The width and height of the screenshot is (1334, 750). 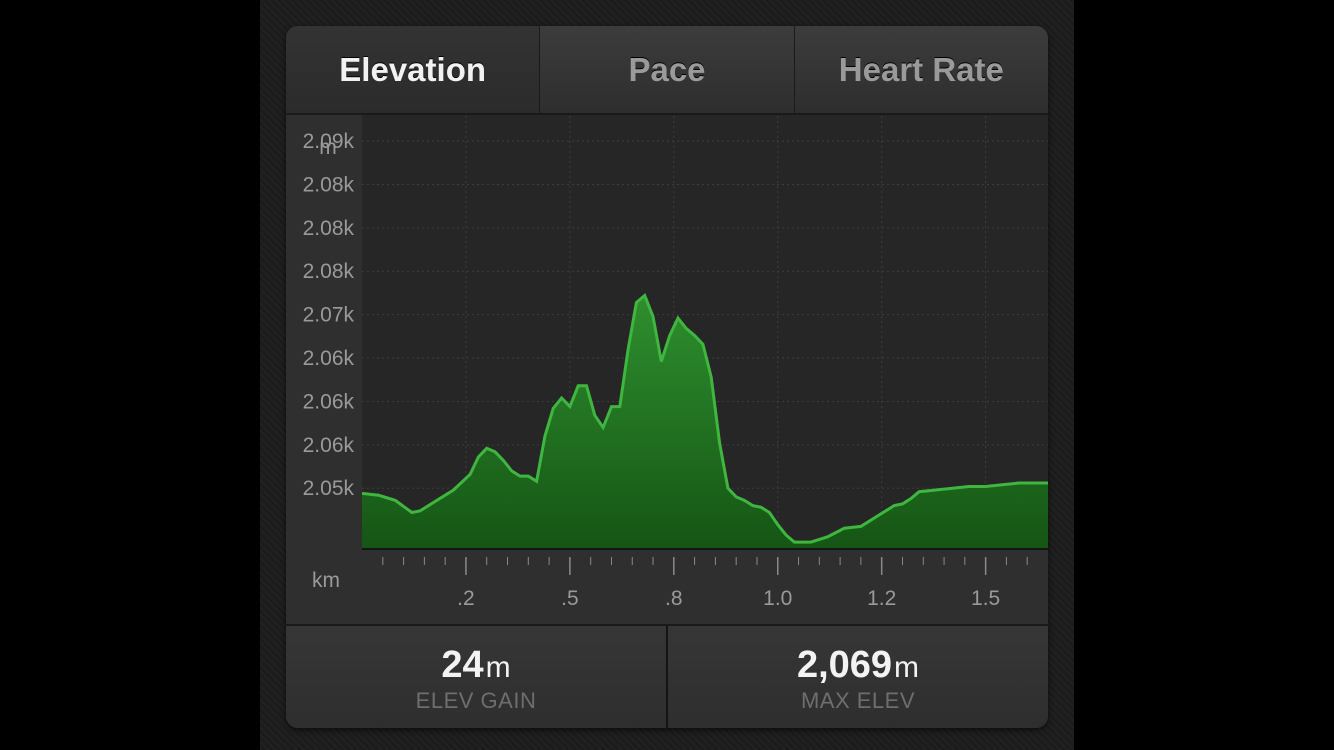 I want to click on x-tick-label: 1.0, so click(x=777, y=598).